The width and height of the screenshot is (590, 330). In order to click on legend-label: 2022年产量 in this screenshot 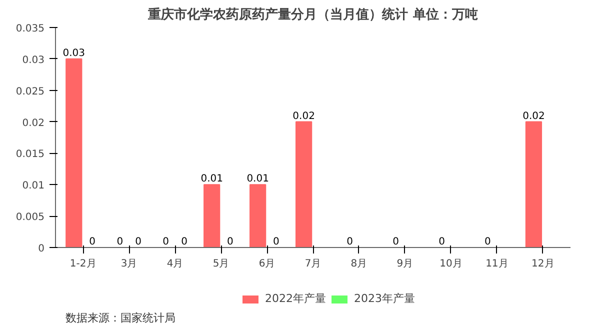, I will do `click(295, 298)`.